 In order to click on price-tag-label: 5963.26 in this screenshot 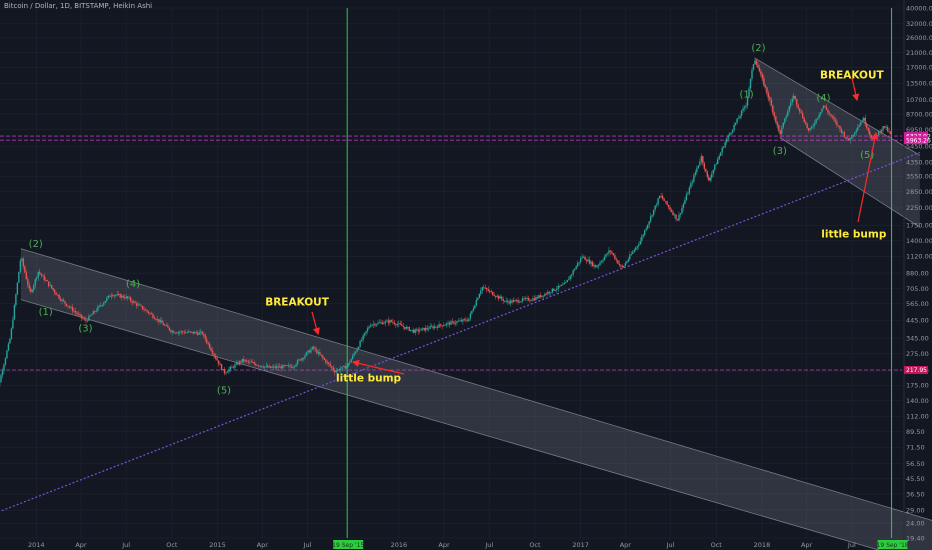, I will do `click(918, 140)`.